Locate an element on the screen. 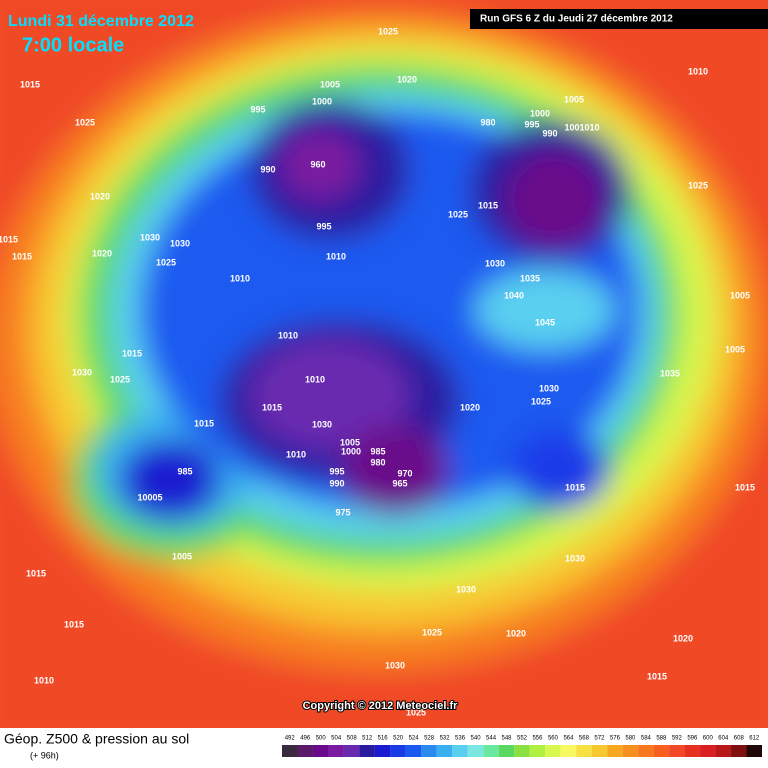  scale-label: 612 is located at coordinates (754, 739).